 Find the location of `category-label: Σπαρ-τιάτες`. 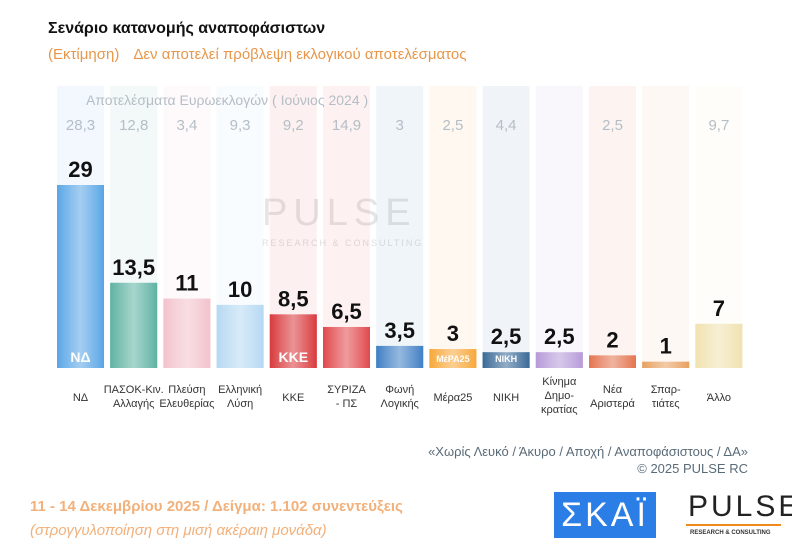

category-label: Σπαρ-τιάτες is located at coordinates (666, 397).